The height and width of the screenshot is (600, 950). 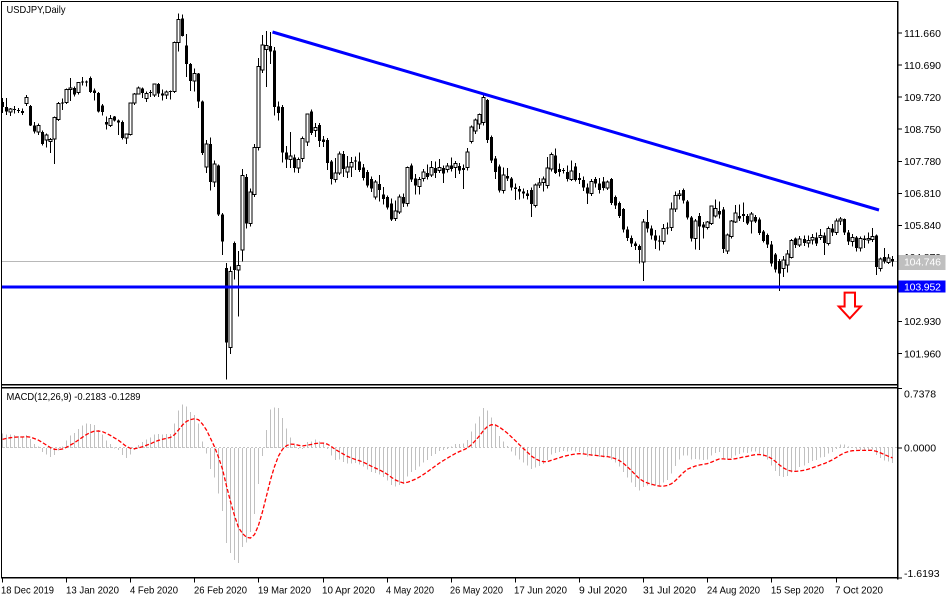 What do you see at coordinates (922, 322) in the screenshot?
I see `svg-text: 102.930` at bounding box center [922, 322].